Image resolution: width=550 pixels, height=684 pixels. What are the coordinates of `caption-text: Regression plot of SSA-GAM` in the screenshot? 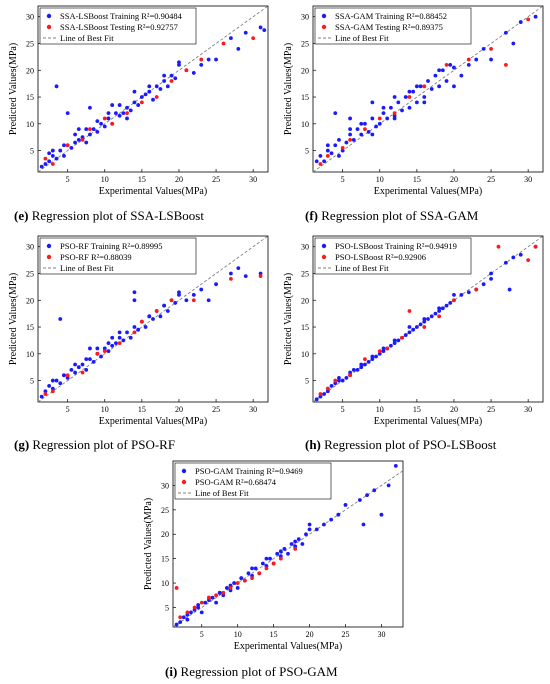 It's located at (398, 215).